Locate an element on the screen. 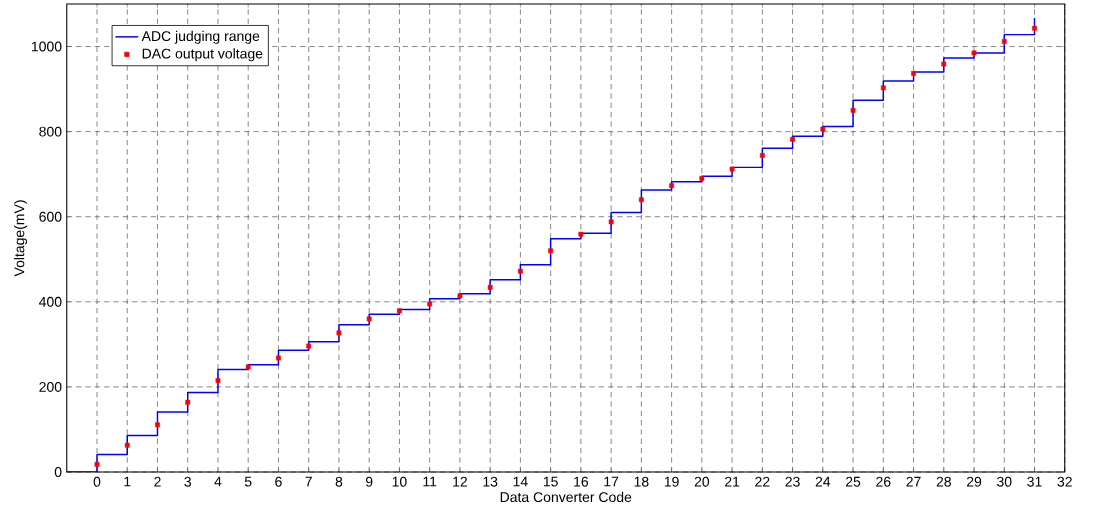 This screenshot has height=529, width=1115. x-tick-label: 15 is located at coordinates (550, 481).